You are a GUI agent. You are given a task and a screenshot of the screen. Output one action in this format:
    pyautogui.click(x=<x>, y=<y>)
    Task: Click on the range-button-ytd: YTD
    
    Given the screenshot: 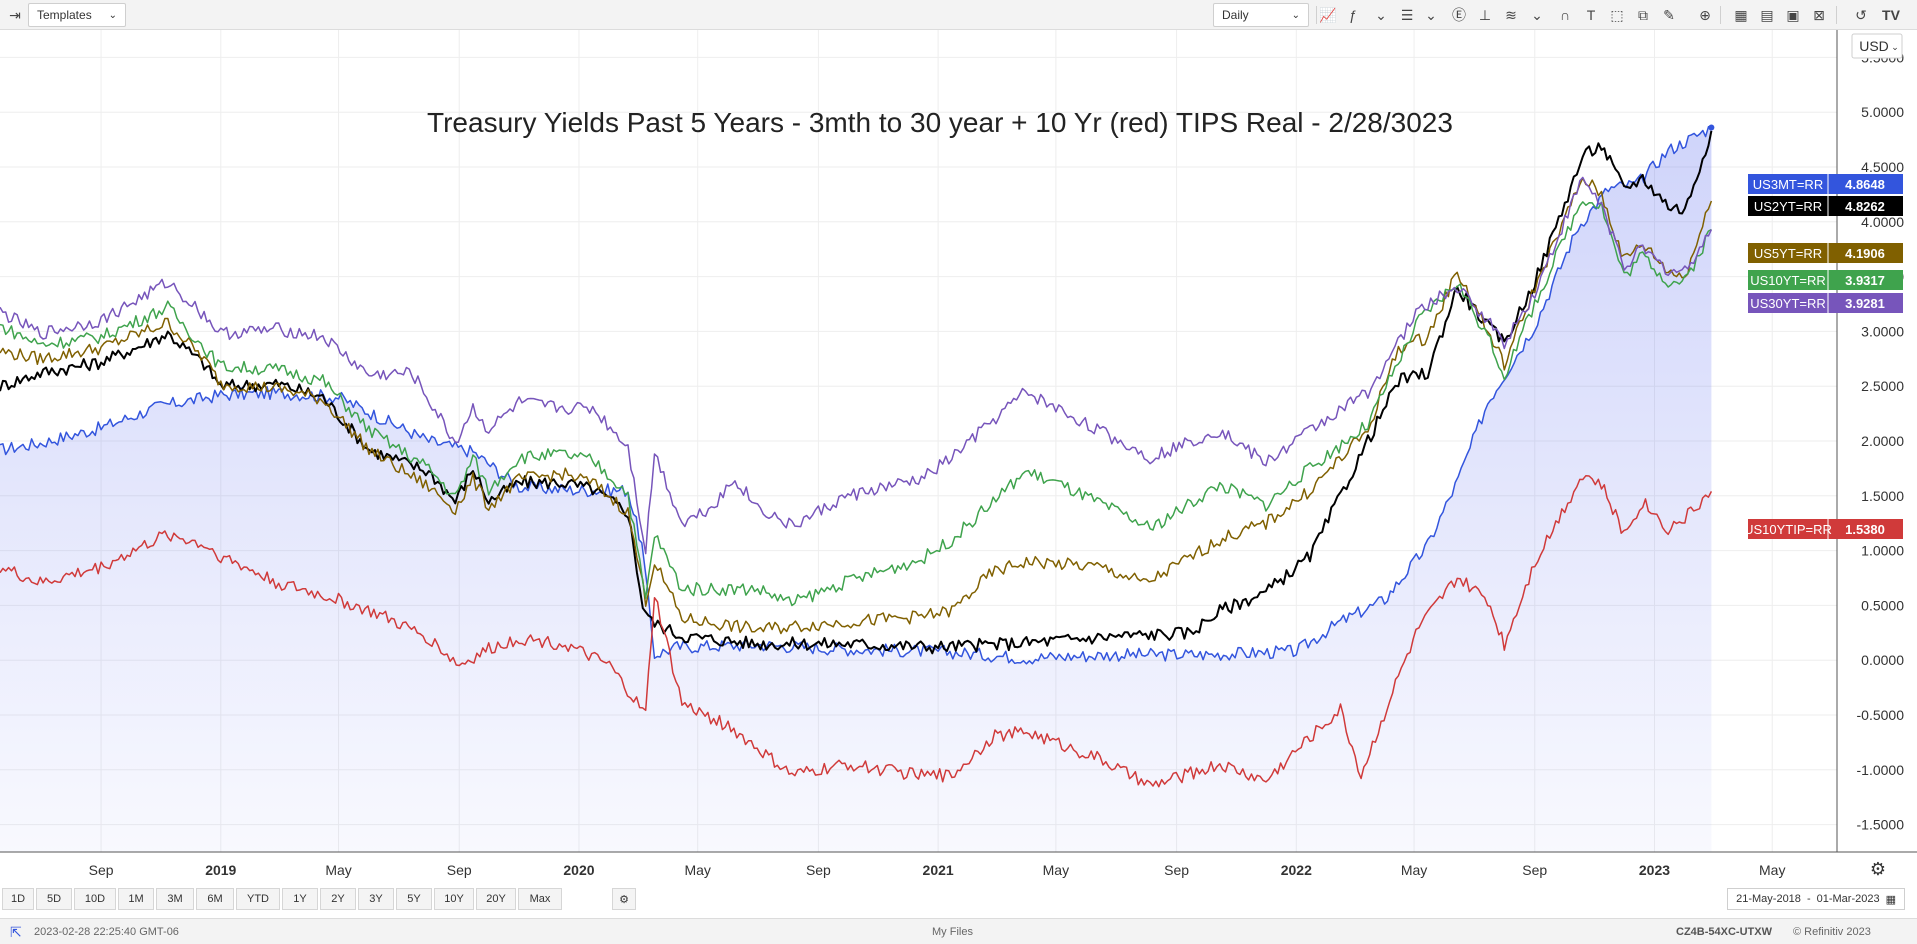 What is the action you would take?
    pyautogui.click(x=258, y=899)
    